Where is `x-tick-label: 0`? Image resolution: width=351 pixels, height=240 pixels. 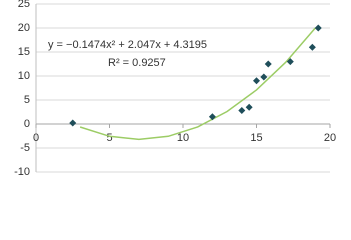 x-tick-label: 0 is located at coordinates (36, 138).